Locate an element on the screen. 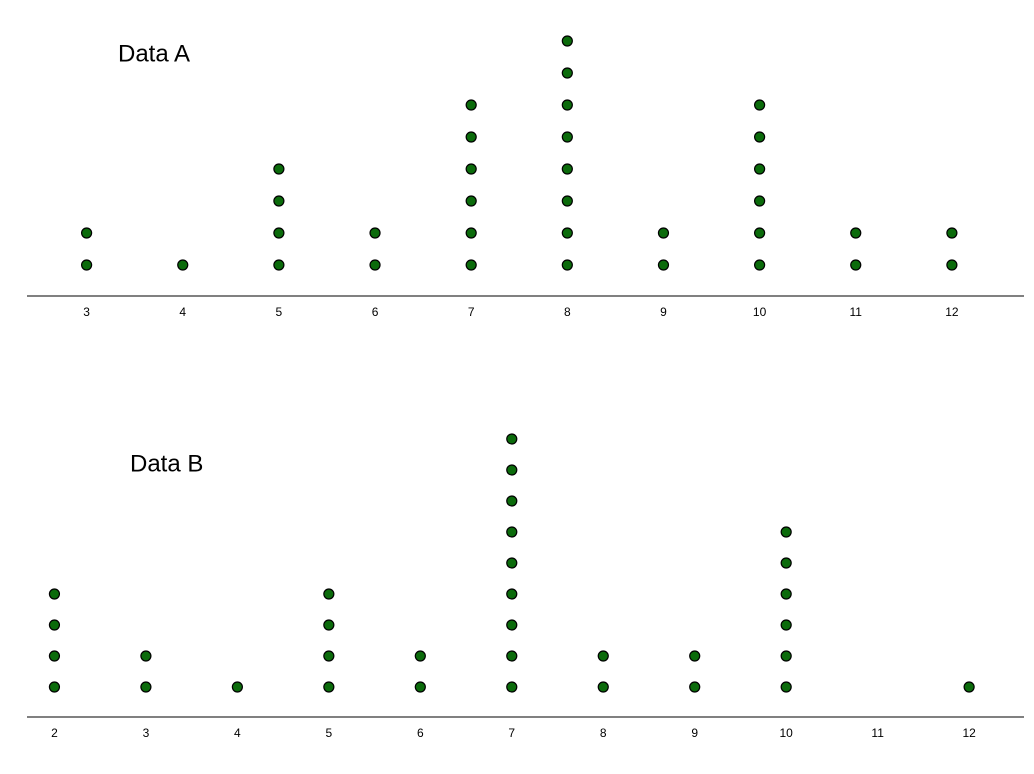  chart-title: Data A is located at coordinates (154, 53).